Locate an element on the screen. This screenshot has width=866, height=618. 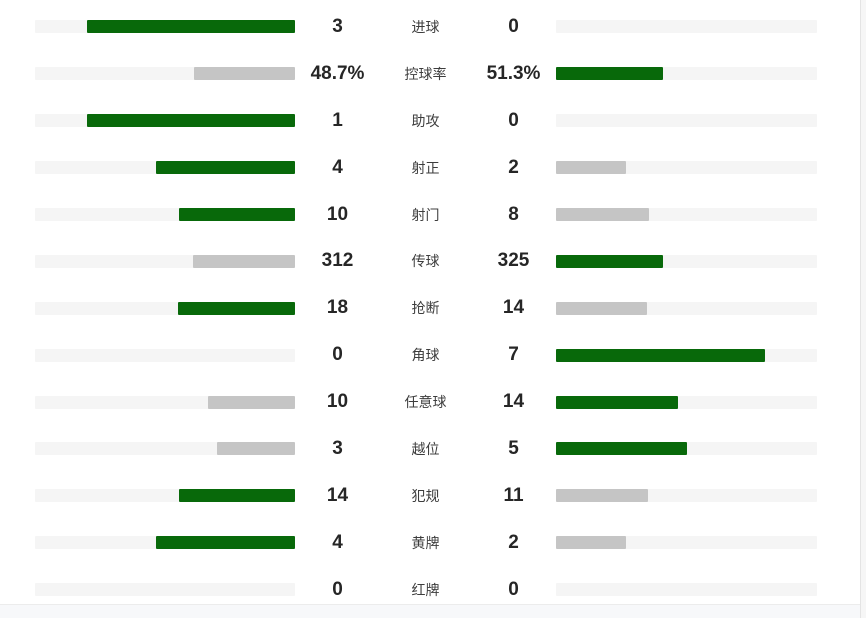
stat-row: 1 助攻 0 is located at coordinates (433, 120).